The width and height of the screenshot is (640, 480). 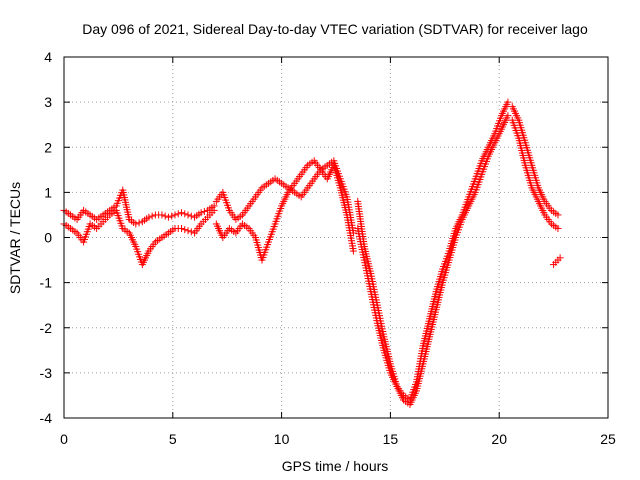 I want to click on y-tick-label: 0, so click(x=48, y=238).